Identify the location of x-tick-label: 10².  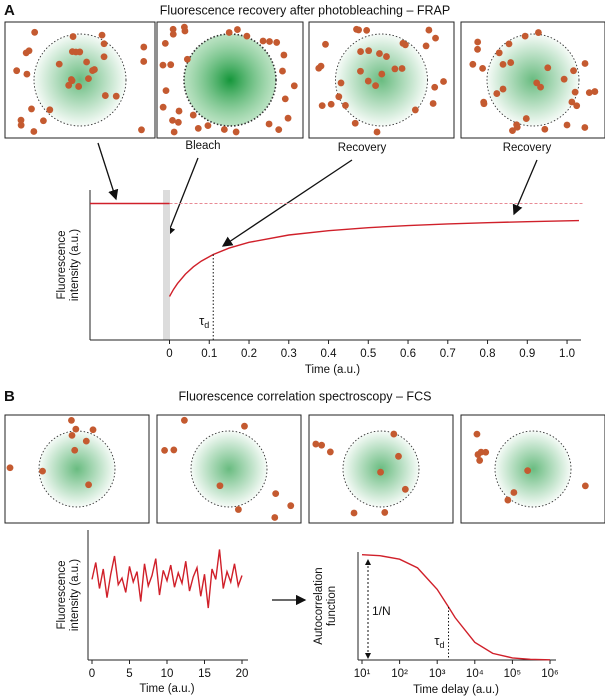
(399, 674).